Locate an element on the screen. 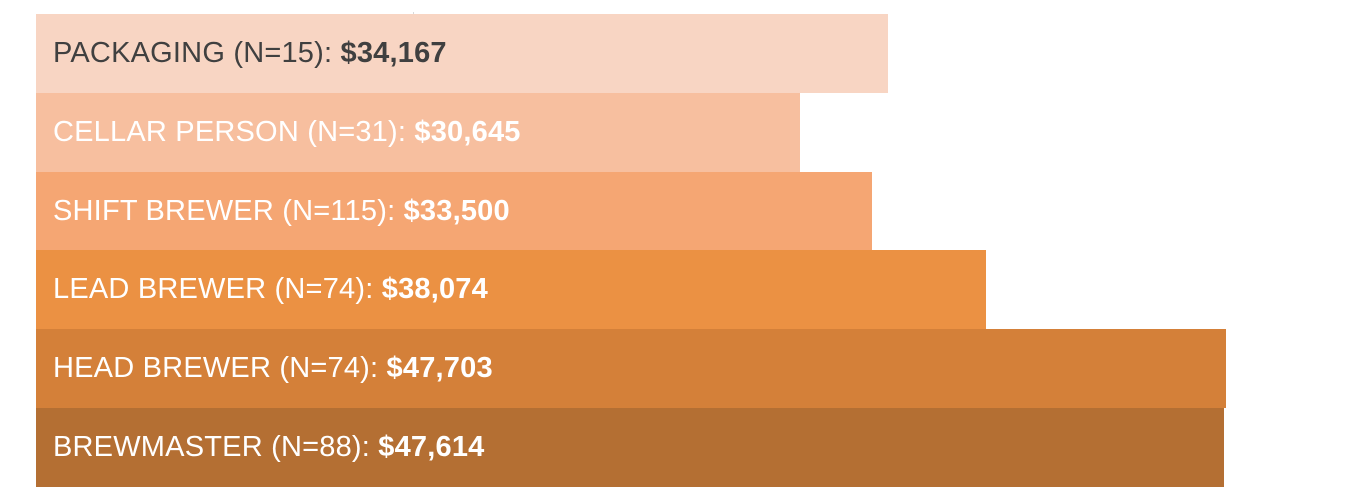 The height and width of the screenshot is (500, 1352). category-label: SHIFT BREWER (N=115) is located at coordinates (220, 211).